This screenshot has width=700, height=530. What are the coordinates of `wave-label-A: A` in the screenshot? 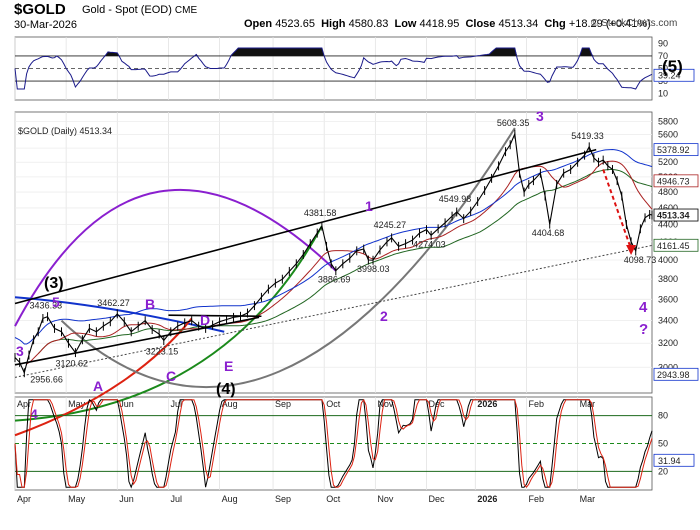 It's located at (98, 386).